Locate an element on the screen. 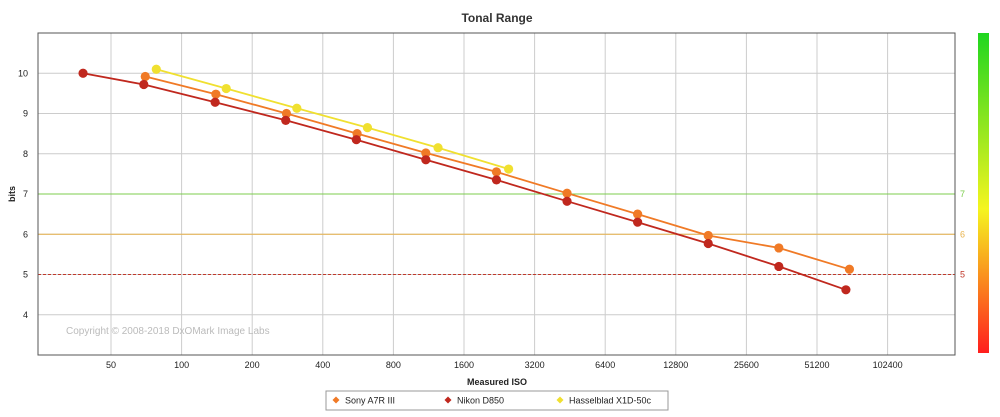 This screenshot has height=417, width=1000. y-tick-label: 10 is located at coordinates (23, 73).